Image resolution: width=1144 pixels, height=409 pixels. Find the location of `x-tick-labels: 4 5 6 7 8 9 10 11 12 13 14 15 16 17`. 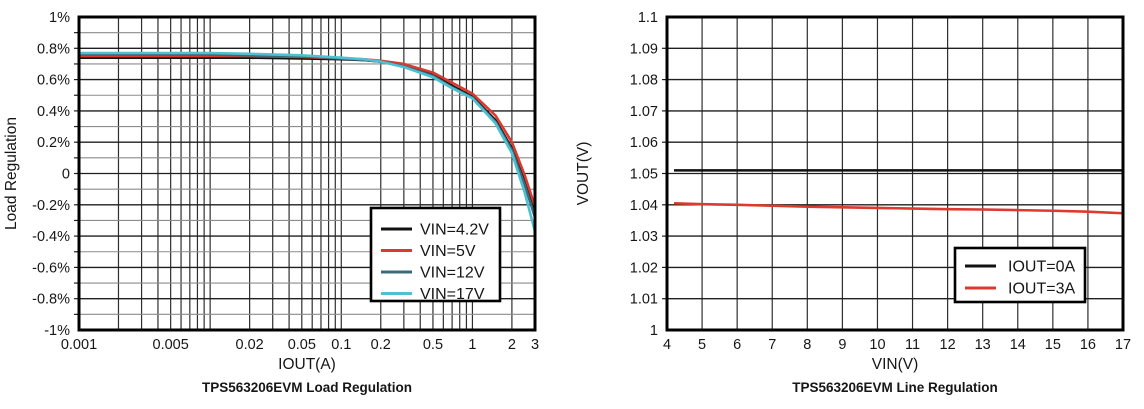

x-tick-labels: 4 5 6 7 8 9 10 11 12 13 14 15 16 17 is located at coordinates (897, 345).